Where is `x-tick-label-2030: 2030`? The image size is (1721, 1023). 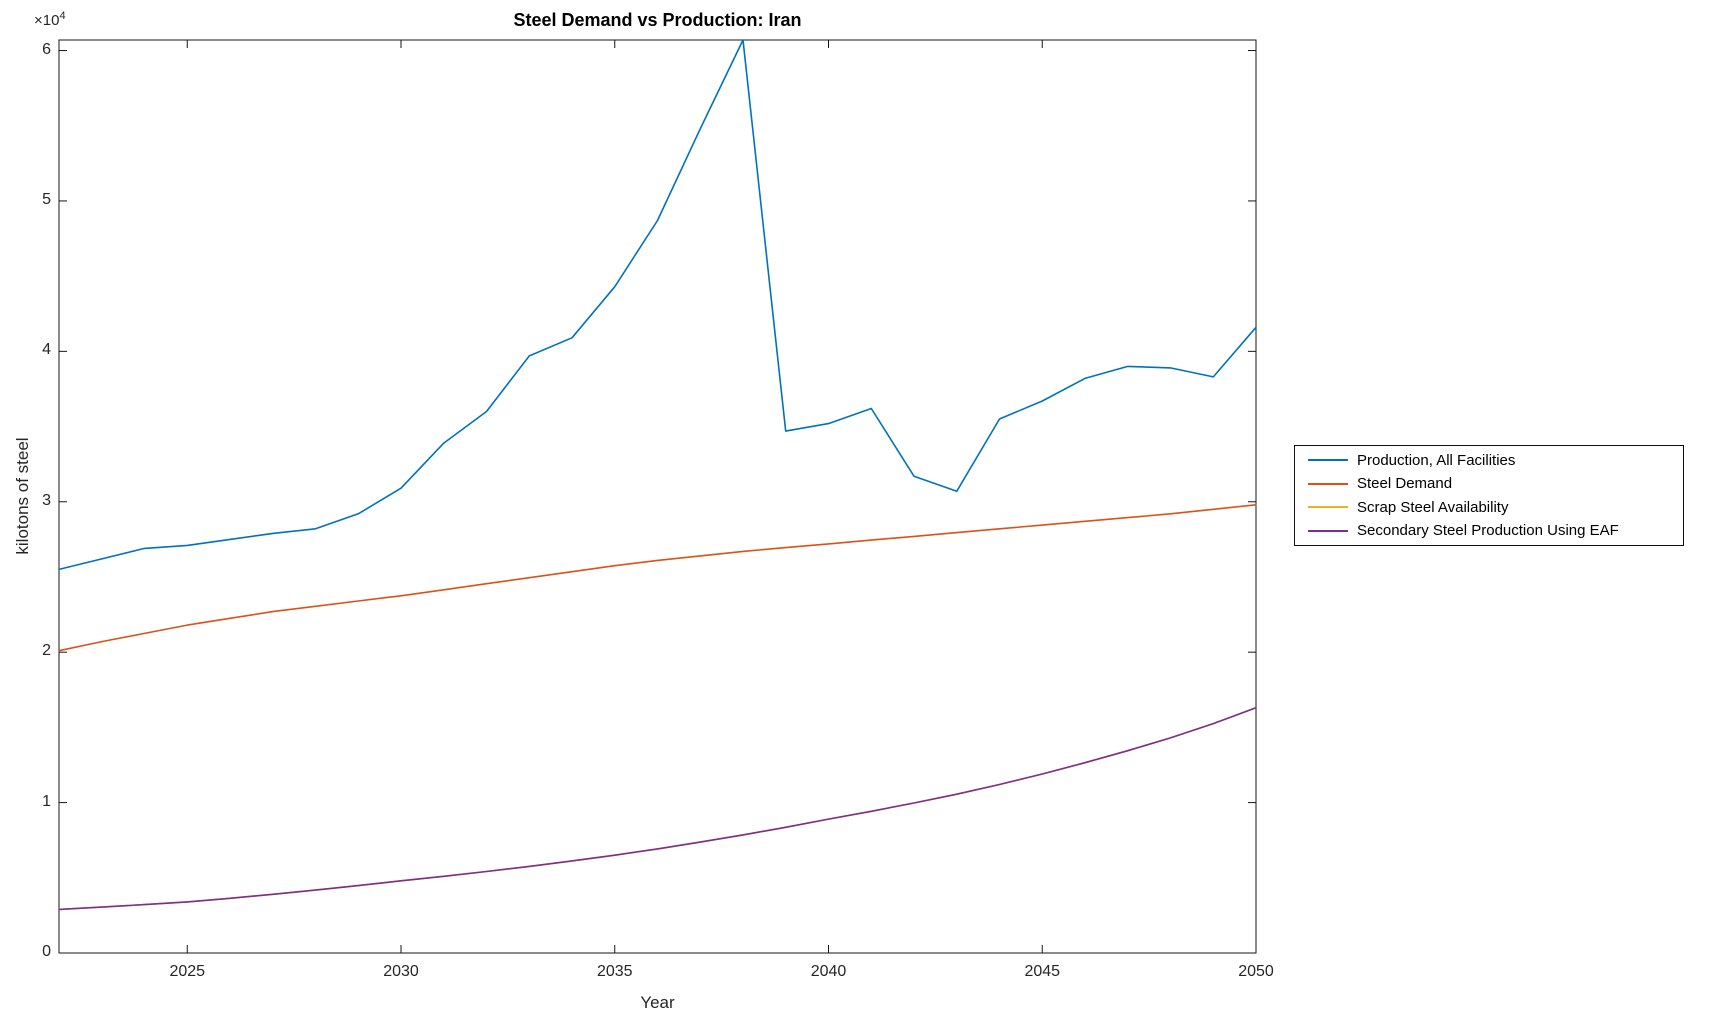 x-tick-label-2030: 2030 is located at coordinates (401, 971).